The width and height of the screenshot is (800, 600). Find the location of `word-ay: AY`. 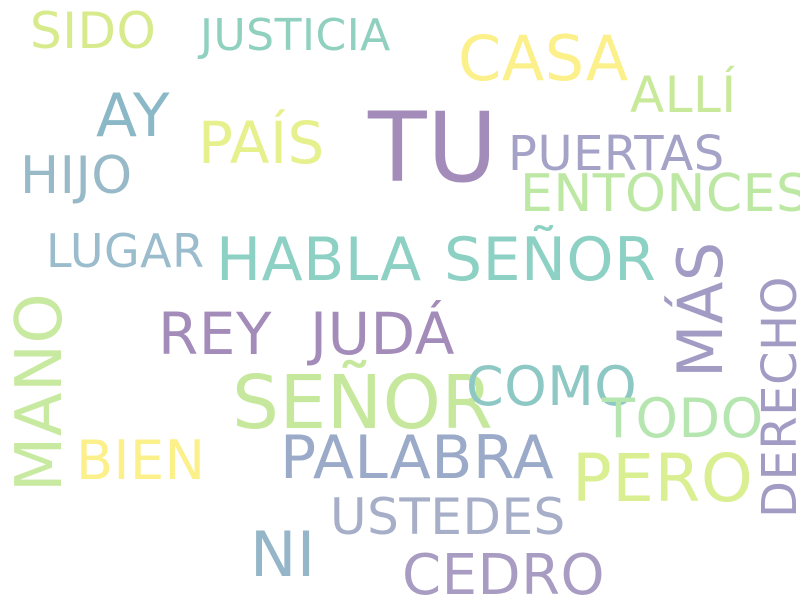

word-ay: AY is located at coordinates (133, 116).